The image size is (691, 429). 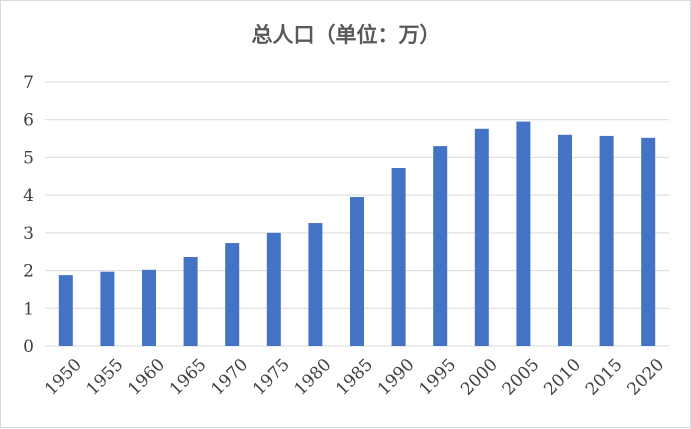 I want to click on y-tick-label: 0, so click(x=28, y=347).